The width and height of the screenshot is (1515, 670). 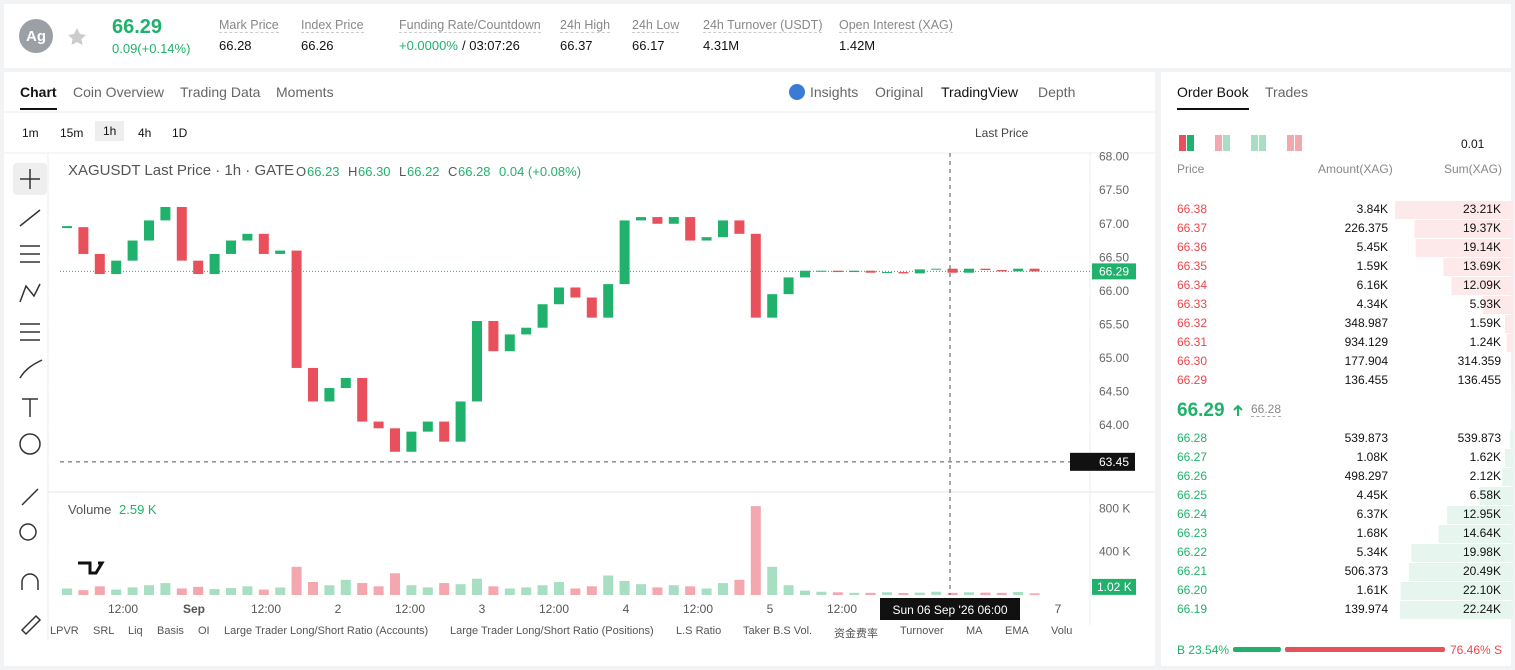 What do you see at coordinates (64, 631) in the screenshot?
I see `indicator: LPVR` at bounding box center [64, 631].